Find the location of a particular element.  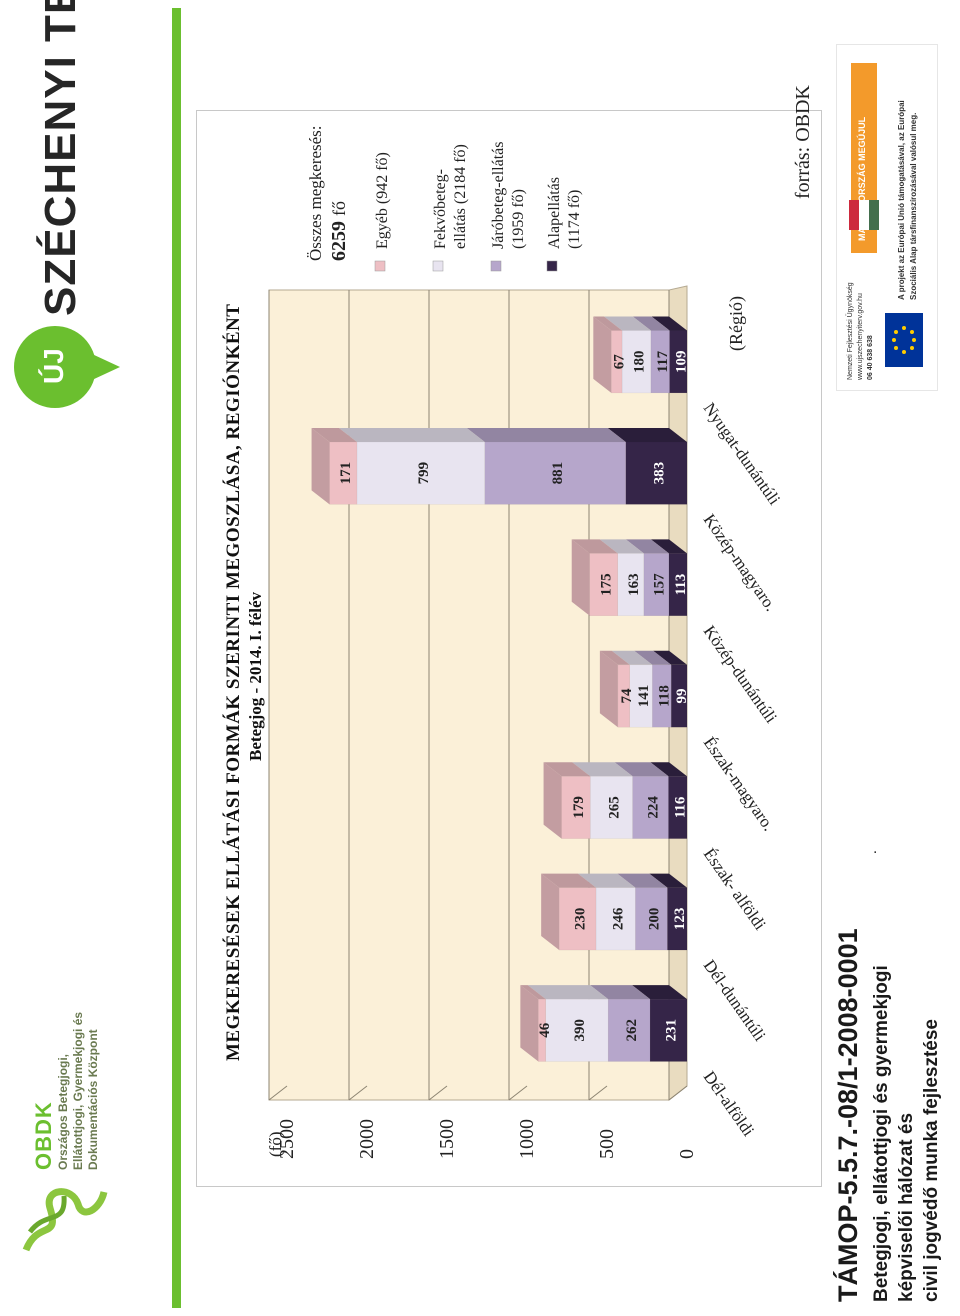

agency-line-2: www.ujszechenyiterv.gov.hu is located at coordinates (860, 336).